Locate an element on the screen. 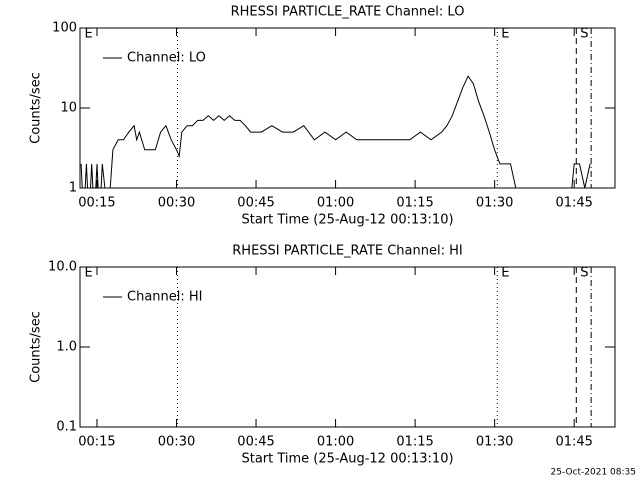 The image size is (640, 480). chart-title: RHESSI PARTICLE_RATE Channel: HI is located at coordinates (347, 251).